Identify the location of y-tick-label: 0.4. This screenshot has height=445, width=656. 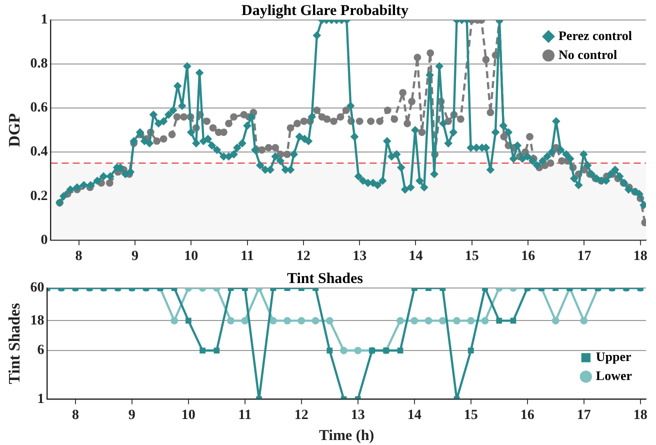
(39, 152).